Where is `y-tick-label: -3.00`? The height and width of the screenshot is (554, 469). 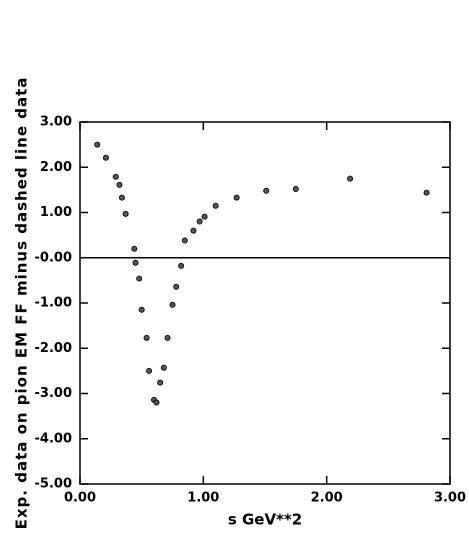 y-tick-label: -3.00 is located at coordinates (53, 393).